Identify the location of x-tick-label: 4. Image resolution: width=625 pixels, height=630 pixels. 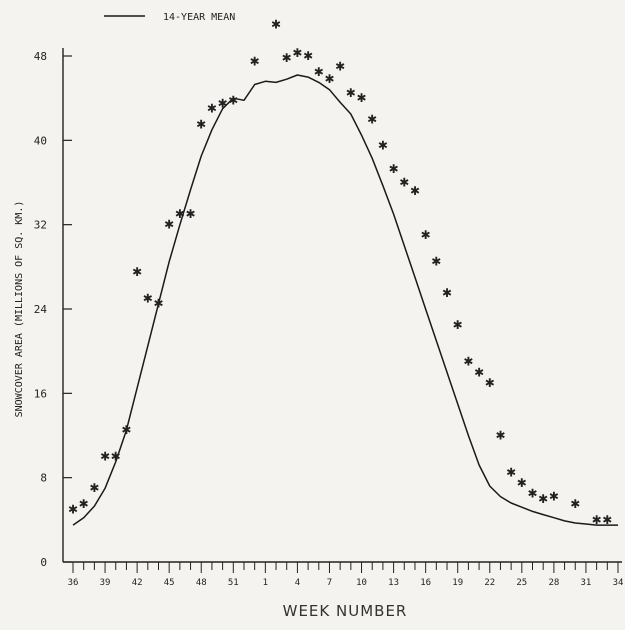
(297, 583).